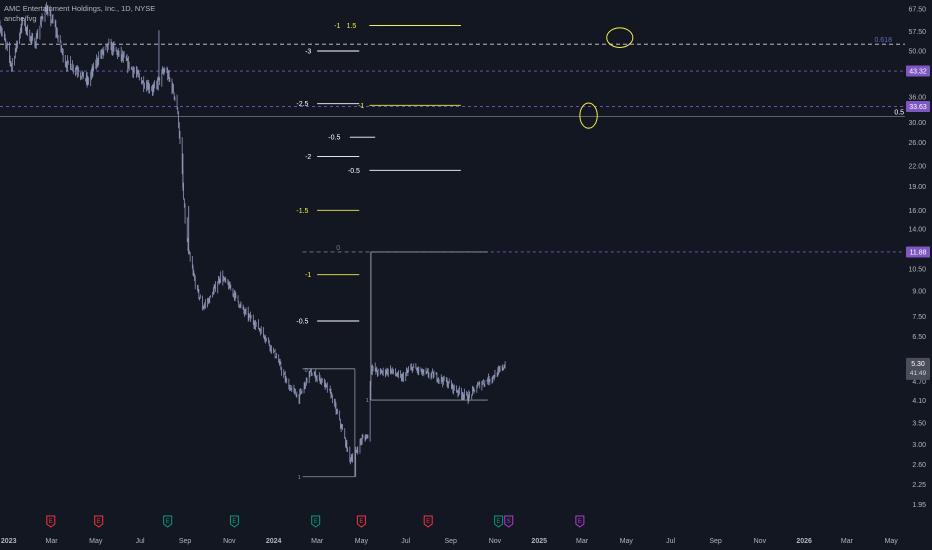 This screenshot has width=932, height=550. Describe the element at coordinates (919, 291) in the screenshot. I see `y-tick-label: 9.00` at that location.